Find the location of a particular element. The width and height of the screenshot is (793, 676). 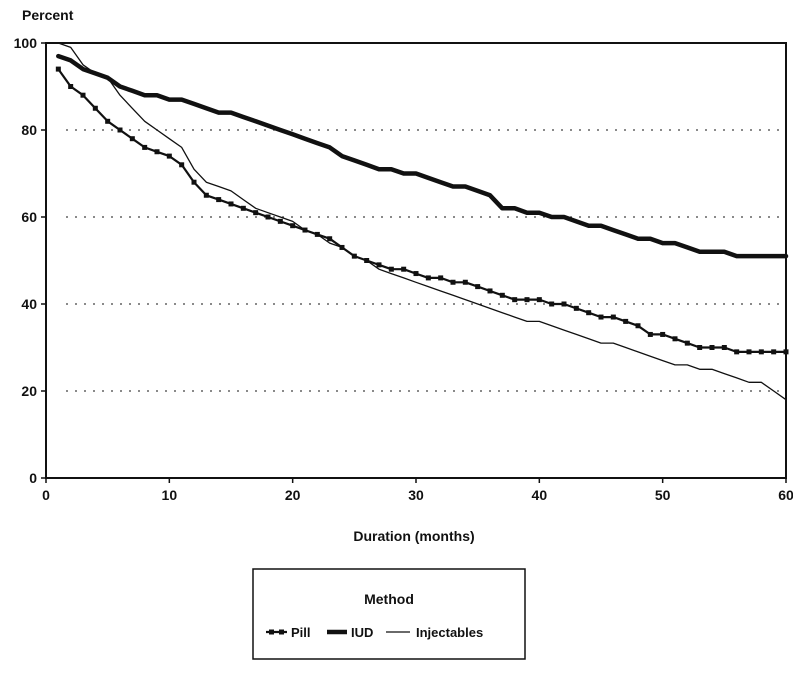

y-tick-label: 80 is located at coordinates (29, 130).